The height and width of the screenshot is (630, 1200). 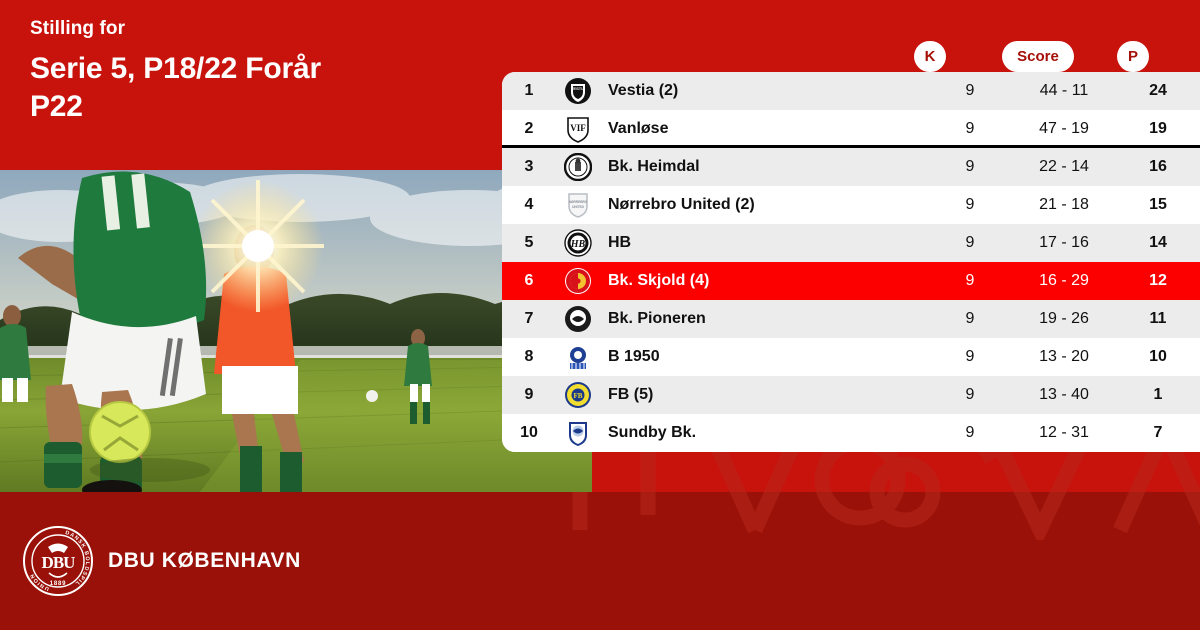 I want to click on column-header-score: Score, so click(x=1038, y=56).